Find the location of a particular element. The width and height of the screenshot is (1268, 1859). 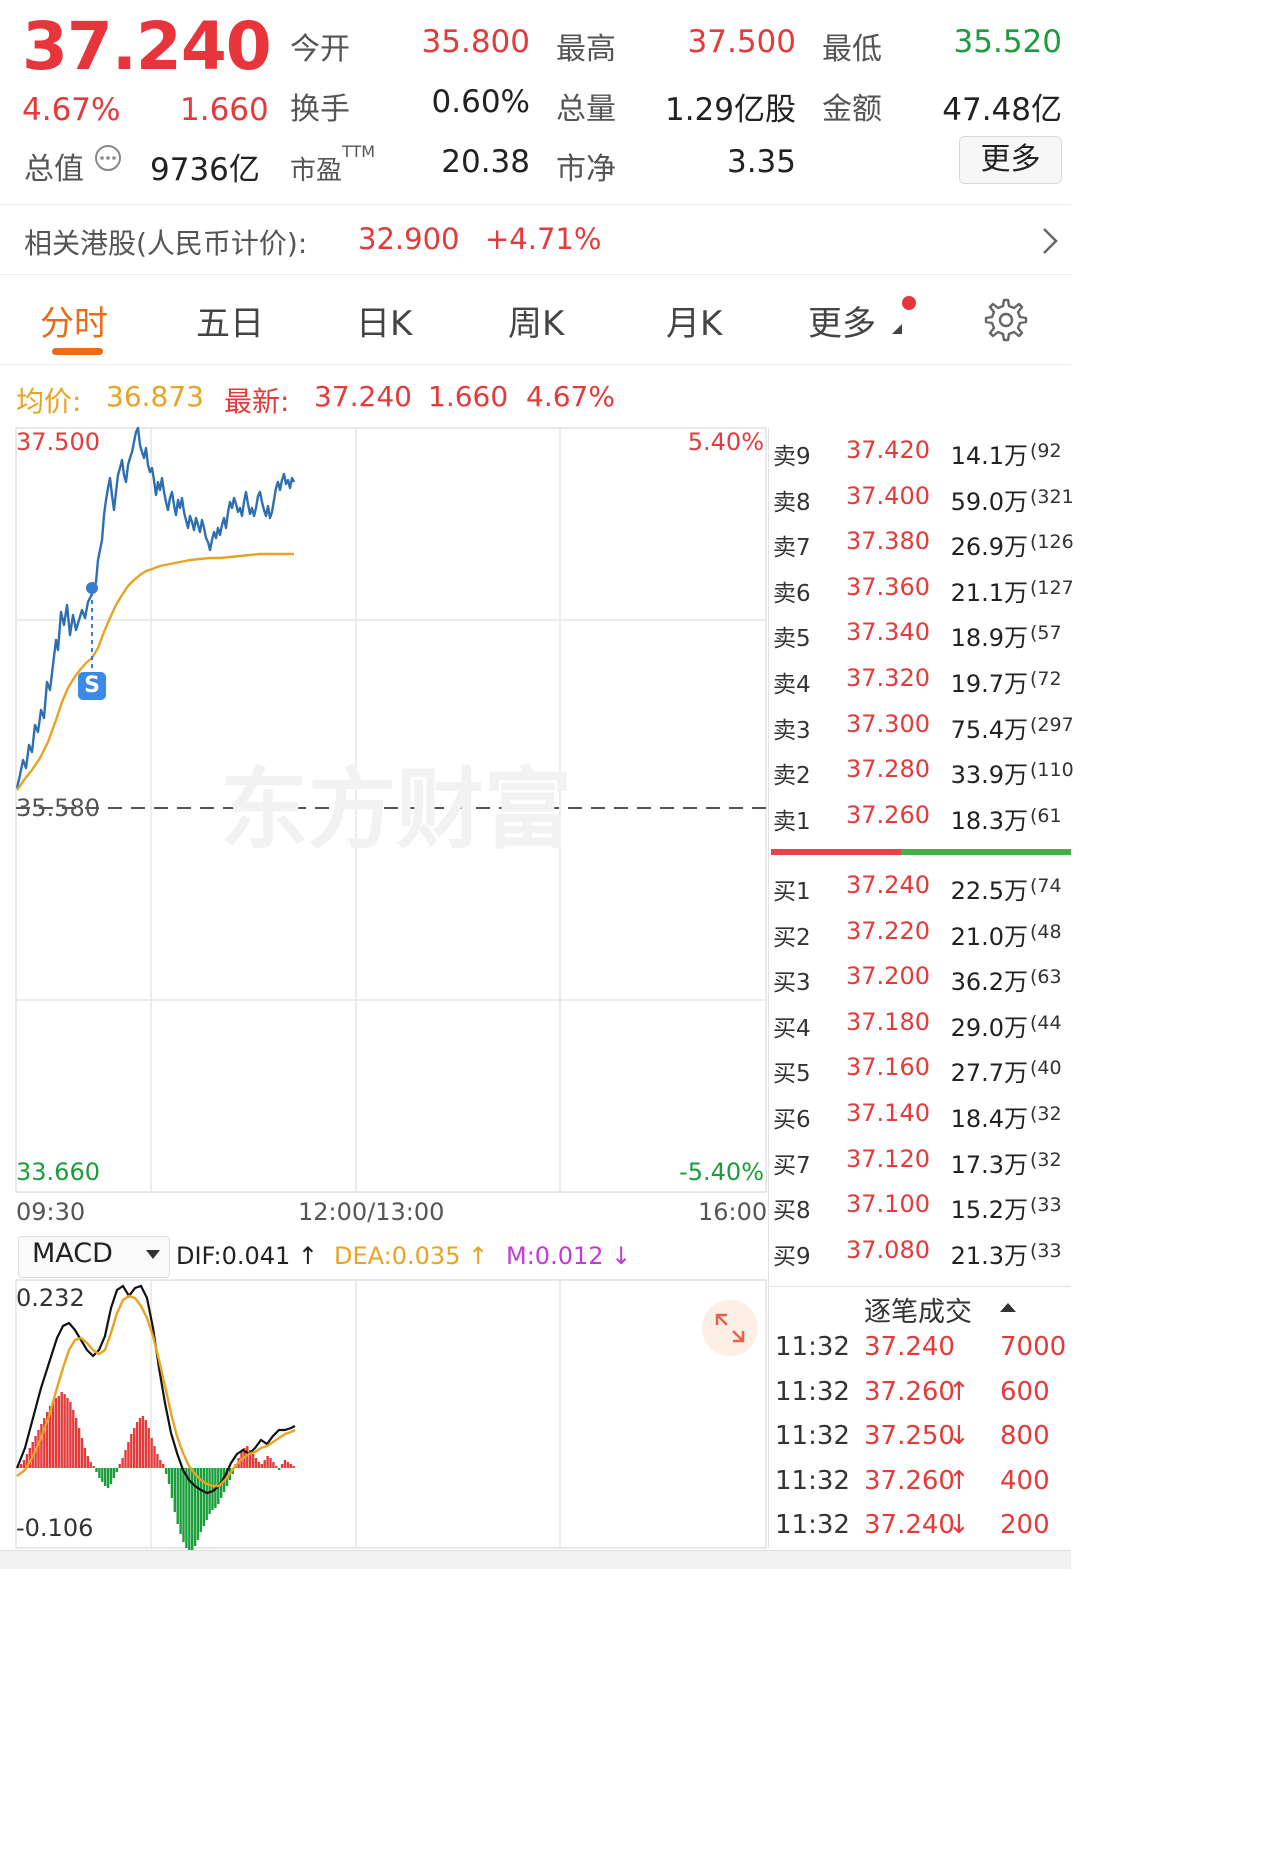

tab-more: 更多 is located at coordinates (842, 324).